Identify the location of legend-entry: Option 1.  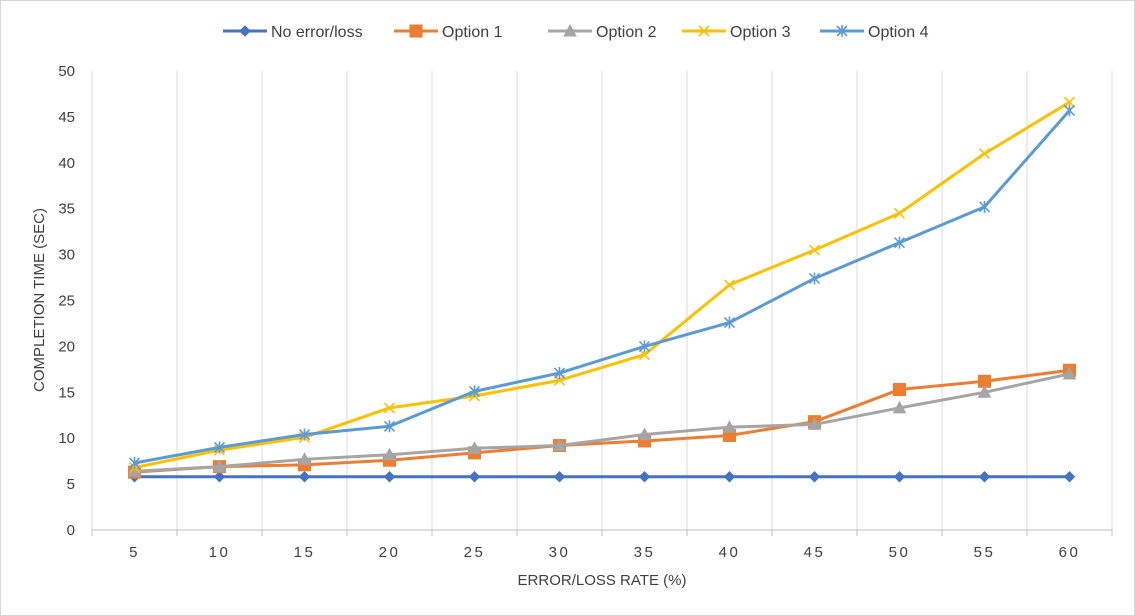
(448, 32).